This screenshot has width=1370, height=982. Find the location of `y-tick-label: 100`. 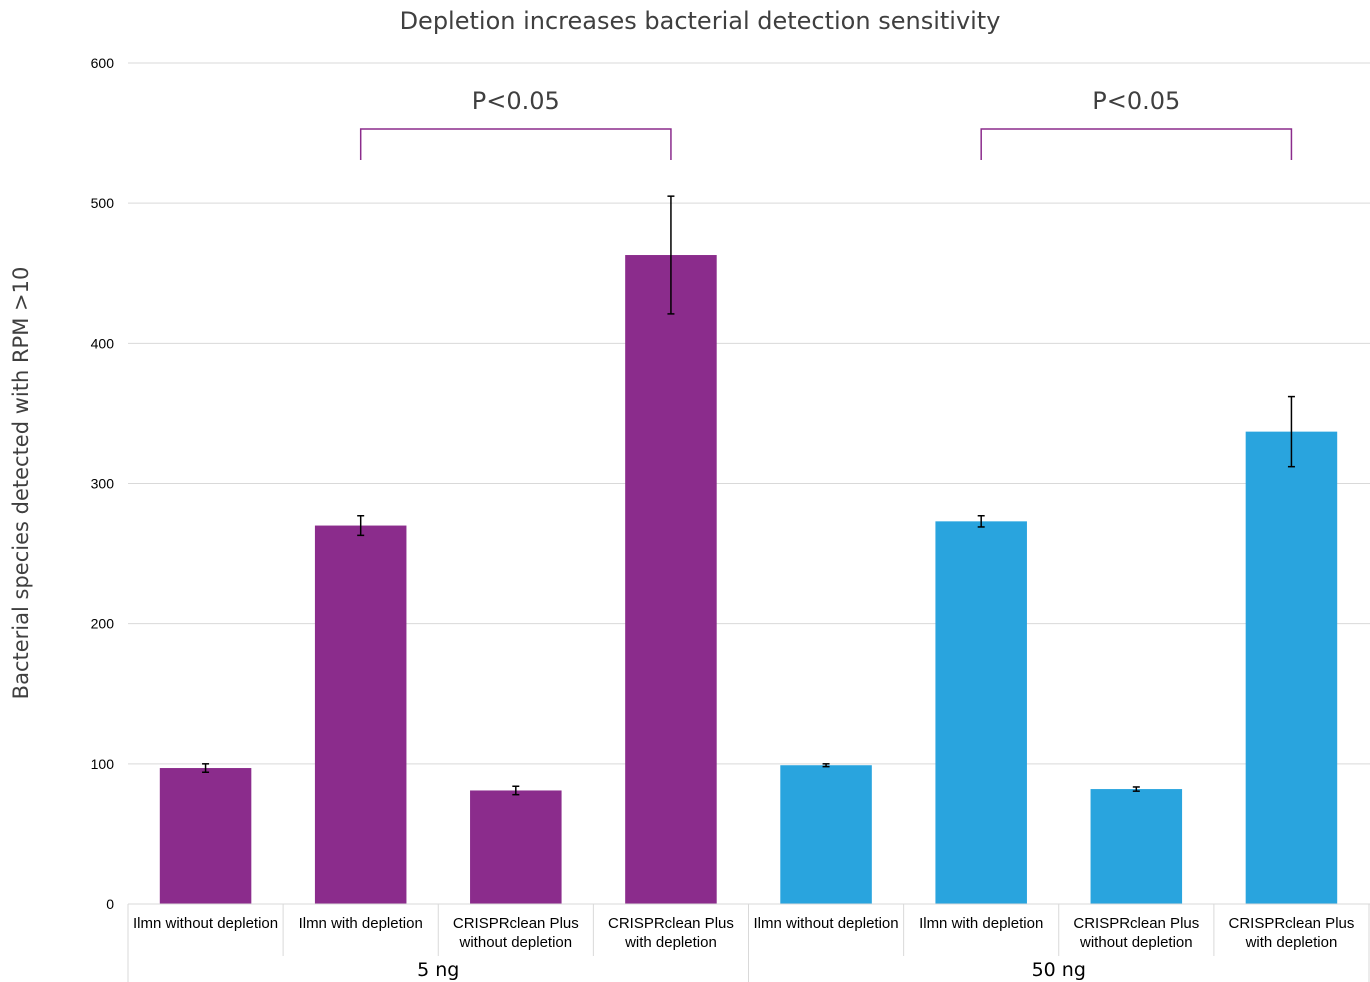

y-tick-label: 100 is located at coordinates (103, 764).